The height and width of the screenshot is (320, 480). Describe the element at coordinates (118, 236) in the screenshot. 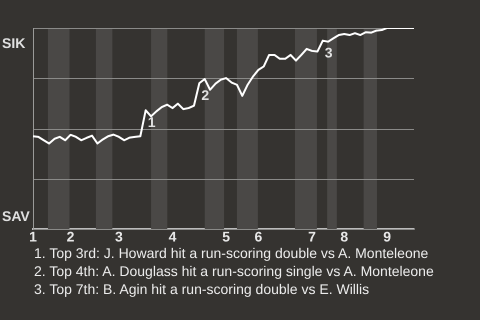

I see `x-tick-label: 3` at that location.